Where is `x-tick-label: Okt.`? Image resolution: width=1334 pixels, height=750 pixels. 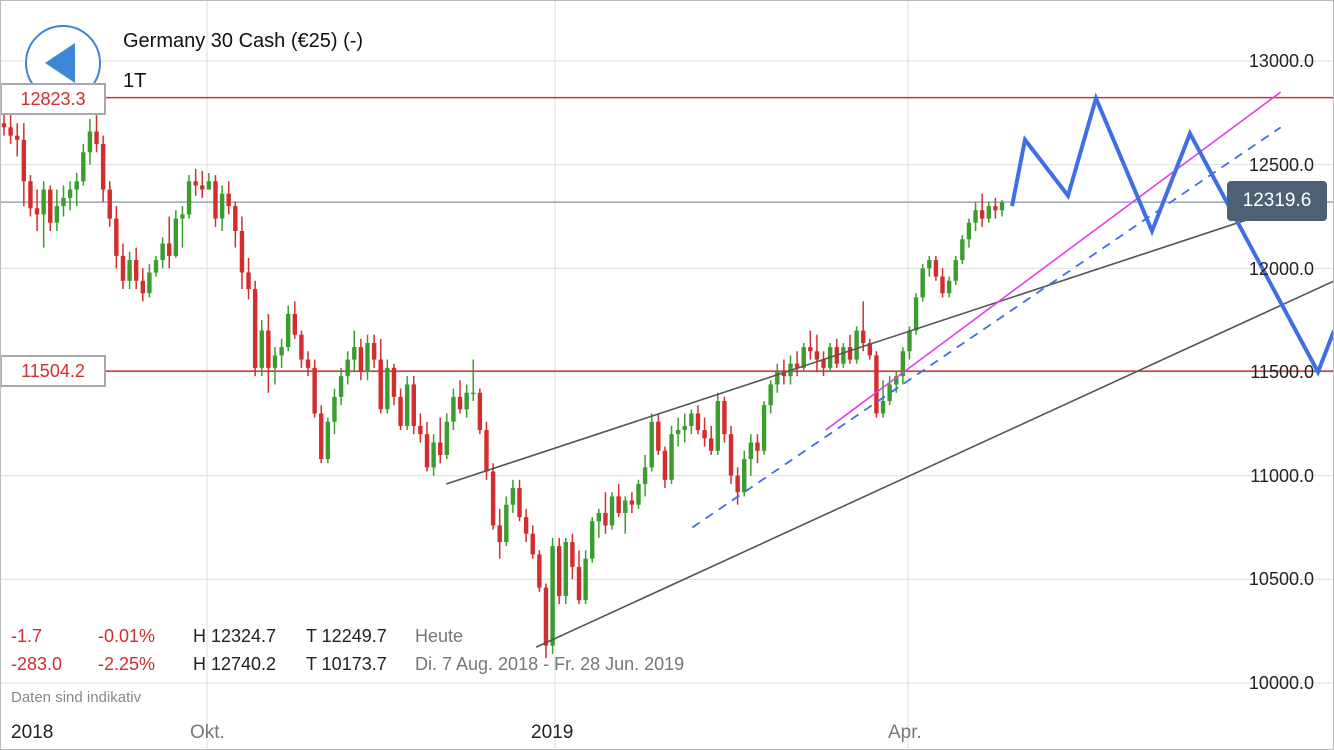 x-tick-label: Okt. is located at coordinates (207, 732).